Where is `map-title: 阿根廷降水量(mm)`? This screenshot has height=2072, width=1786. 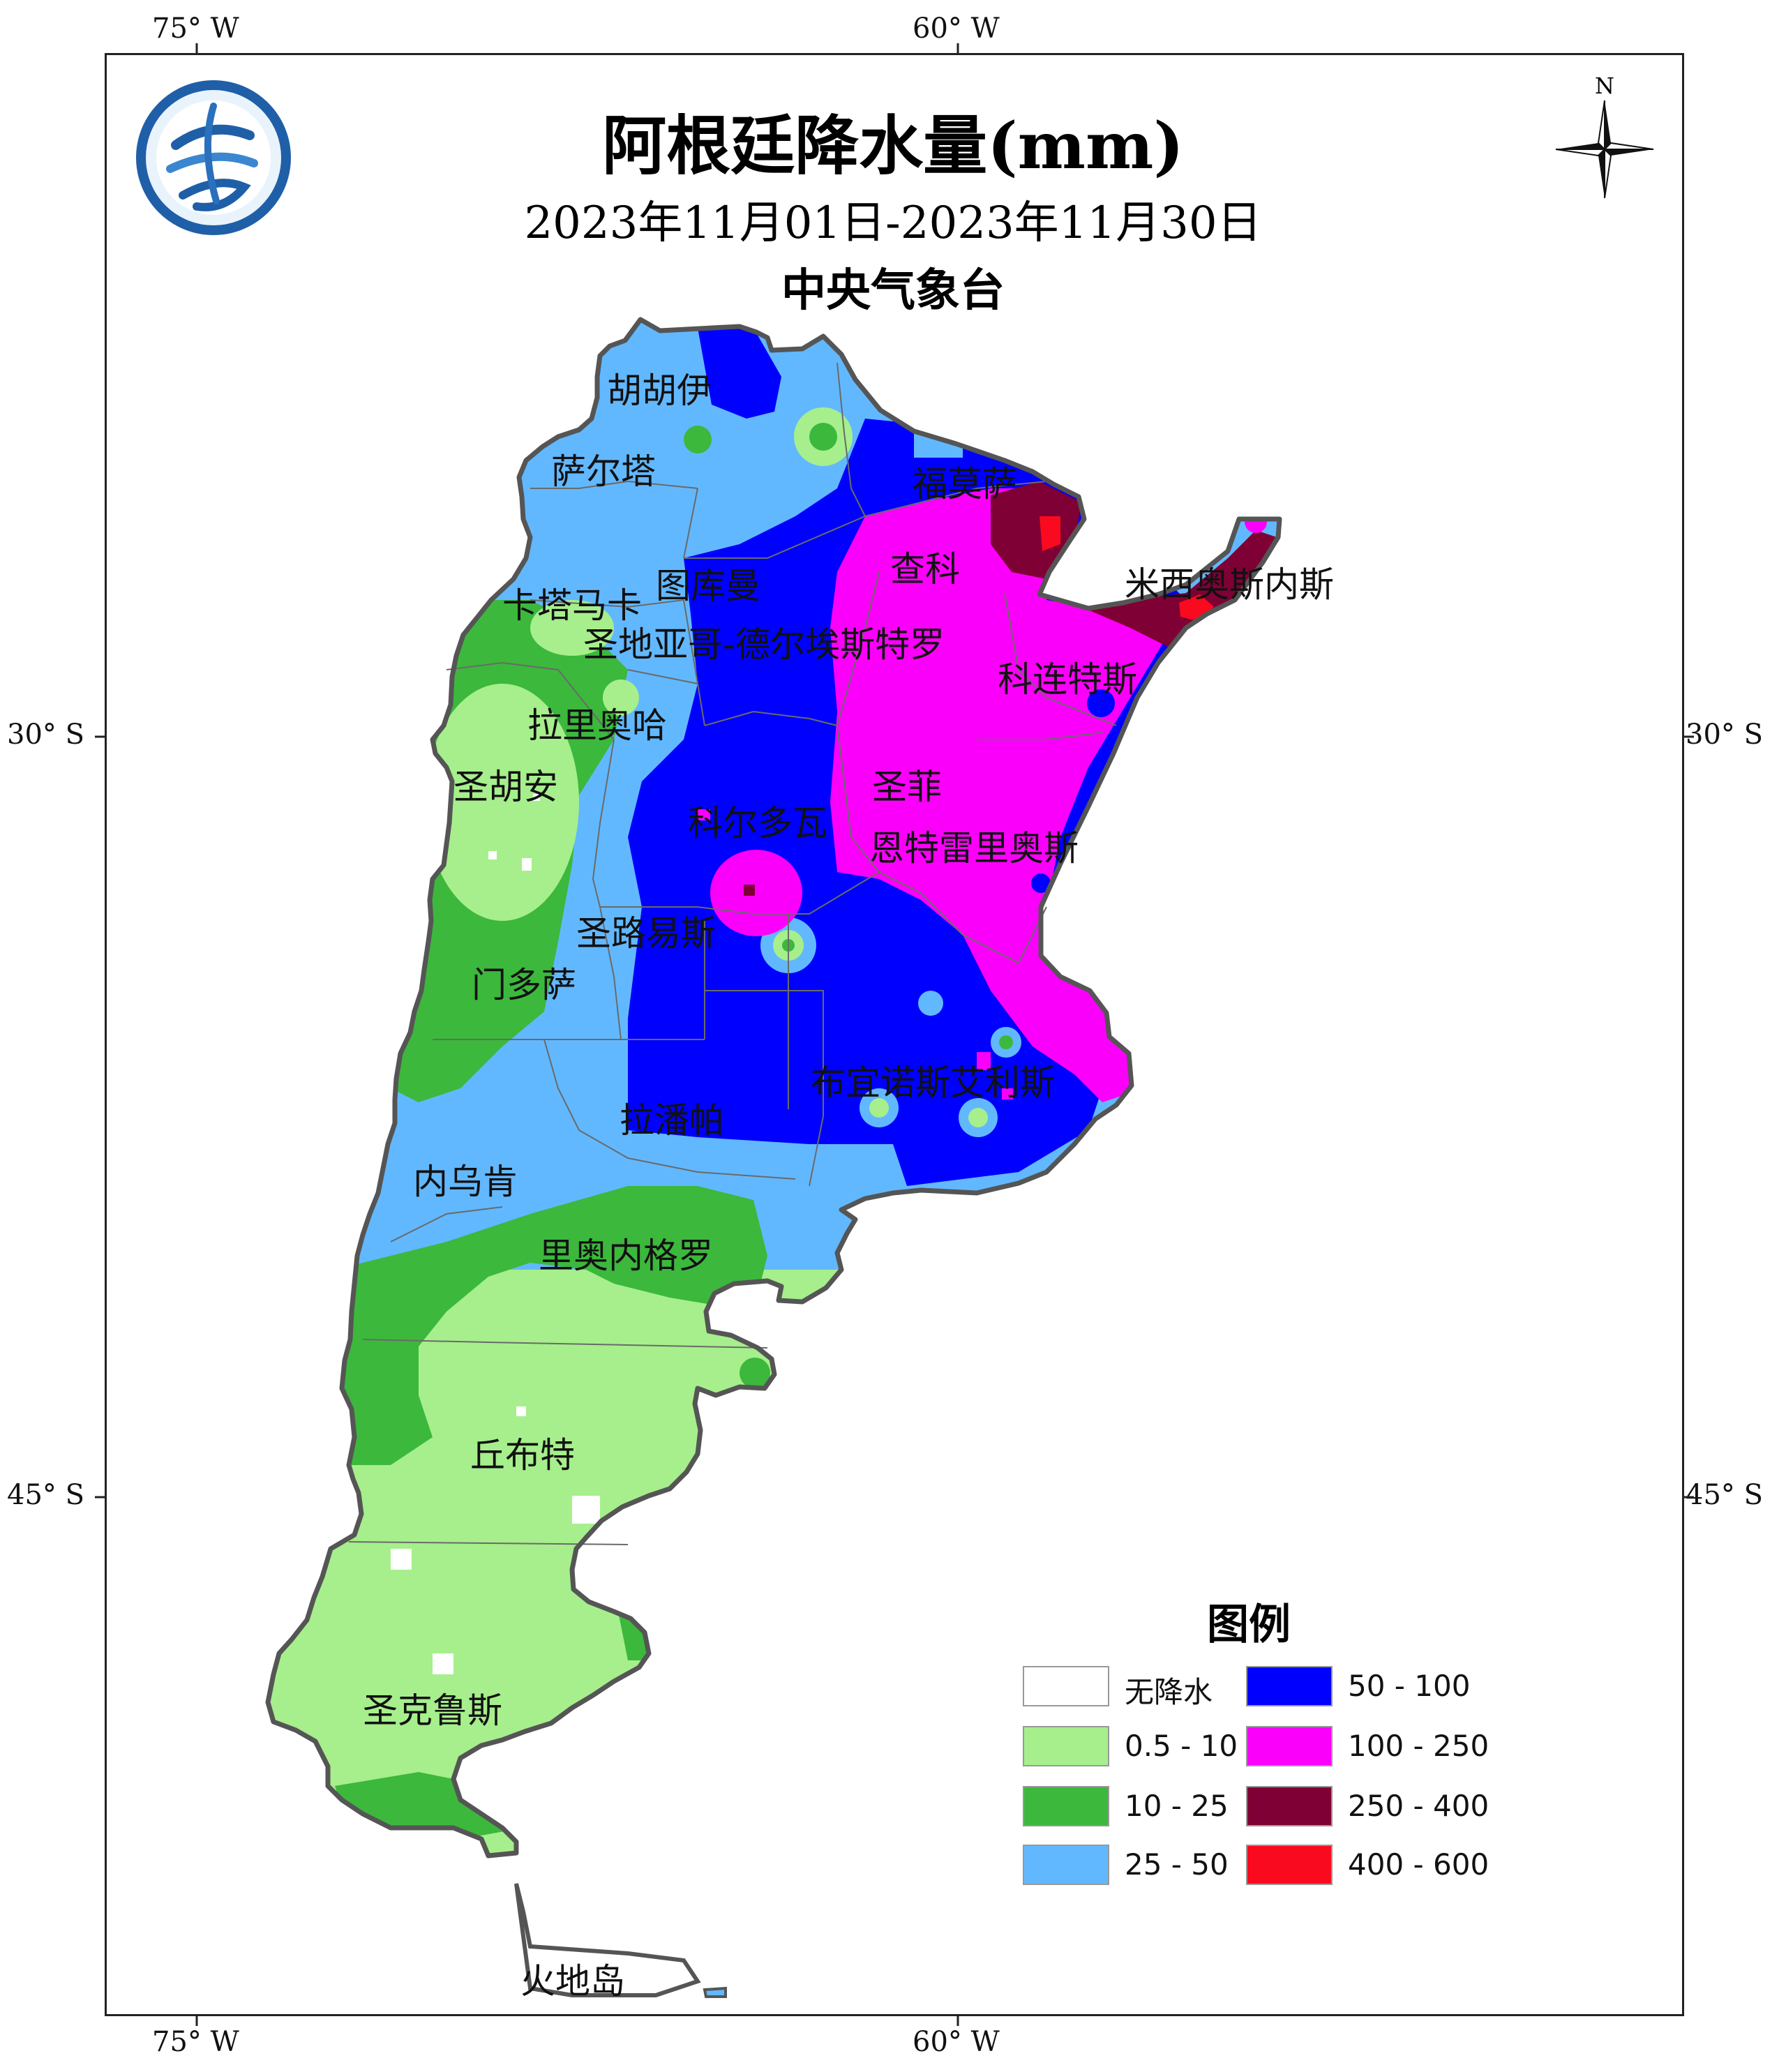 map-title: 阿根廷降水量(mm) is located at coordinates (893, 145).